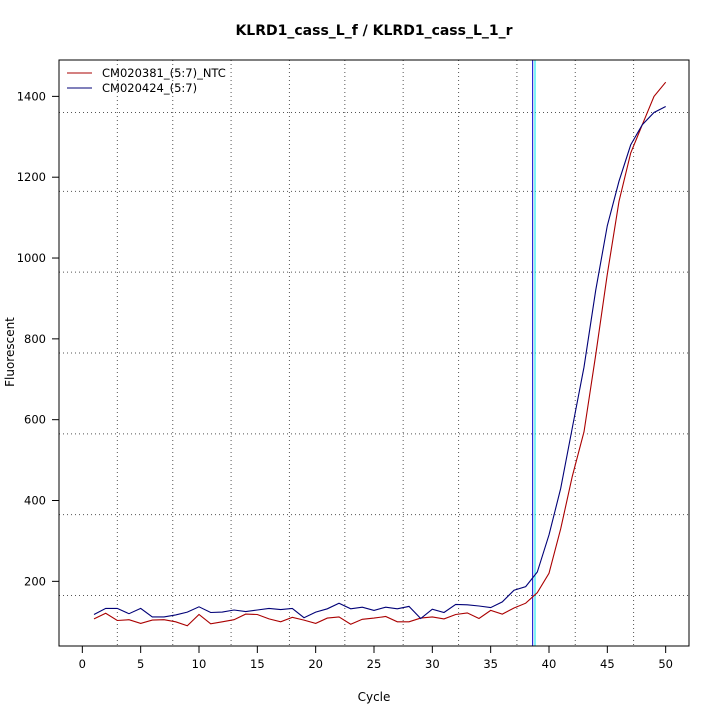  What do you see at coordinates (534, 353) in the screenshot?
I see `threshold-lines` at bounding box center [534, 353].